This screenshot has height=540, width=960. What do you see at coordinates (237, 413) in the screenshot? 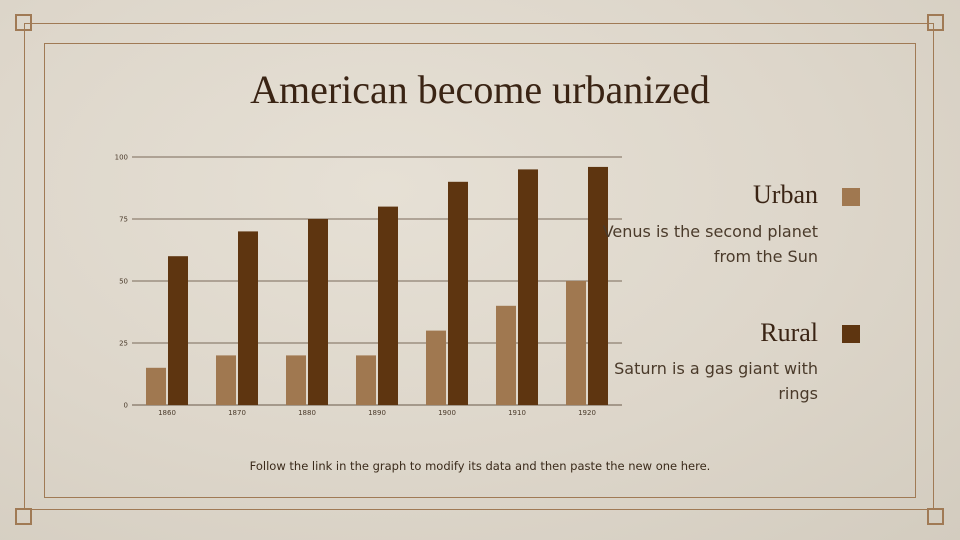
I see `x-tick-label: 1870` at bounding box center [237, 413].